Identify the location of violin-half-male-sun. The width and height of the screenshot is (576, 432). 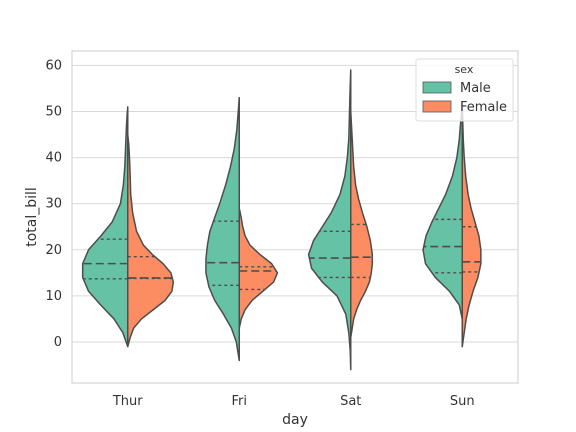
(442, 213).